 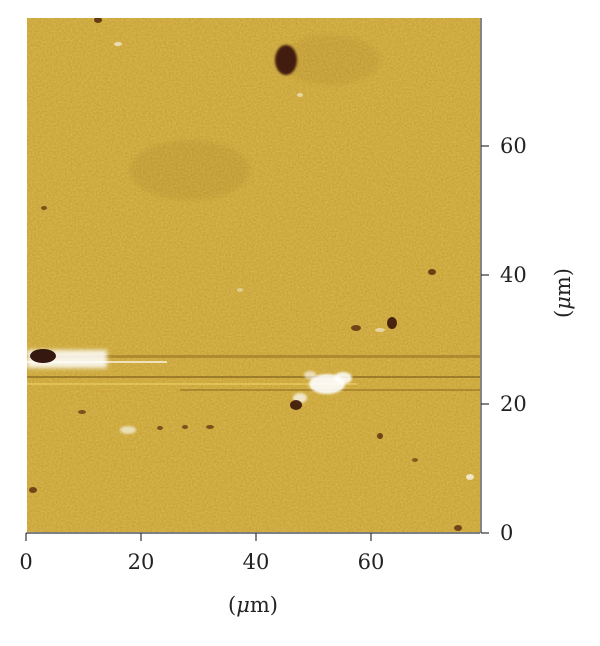 What do you see at coordinates (201, 553) in the screenshot?
I see `x-axis-ticks: 0 20 40 60` at bounding box center [201, 553].